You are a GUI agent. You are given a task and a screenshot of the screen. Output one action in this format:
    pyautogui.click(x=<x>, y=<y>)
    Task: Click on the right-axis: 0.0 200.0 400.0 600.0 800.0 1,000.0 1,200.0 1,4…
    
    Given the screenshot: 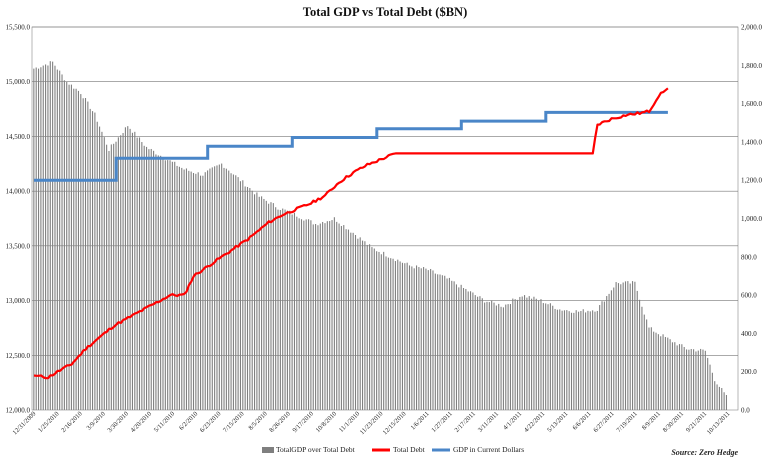 What is the action you would take?
    pyautogui.click(x=752, y=219)
    